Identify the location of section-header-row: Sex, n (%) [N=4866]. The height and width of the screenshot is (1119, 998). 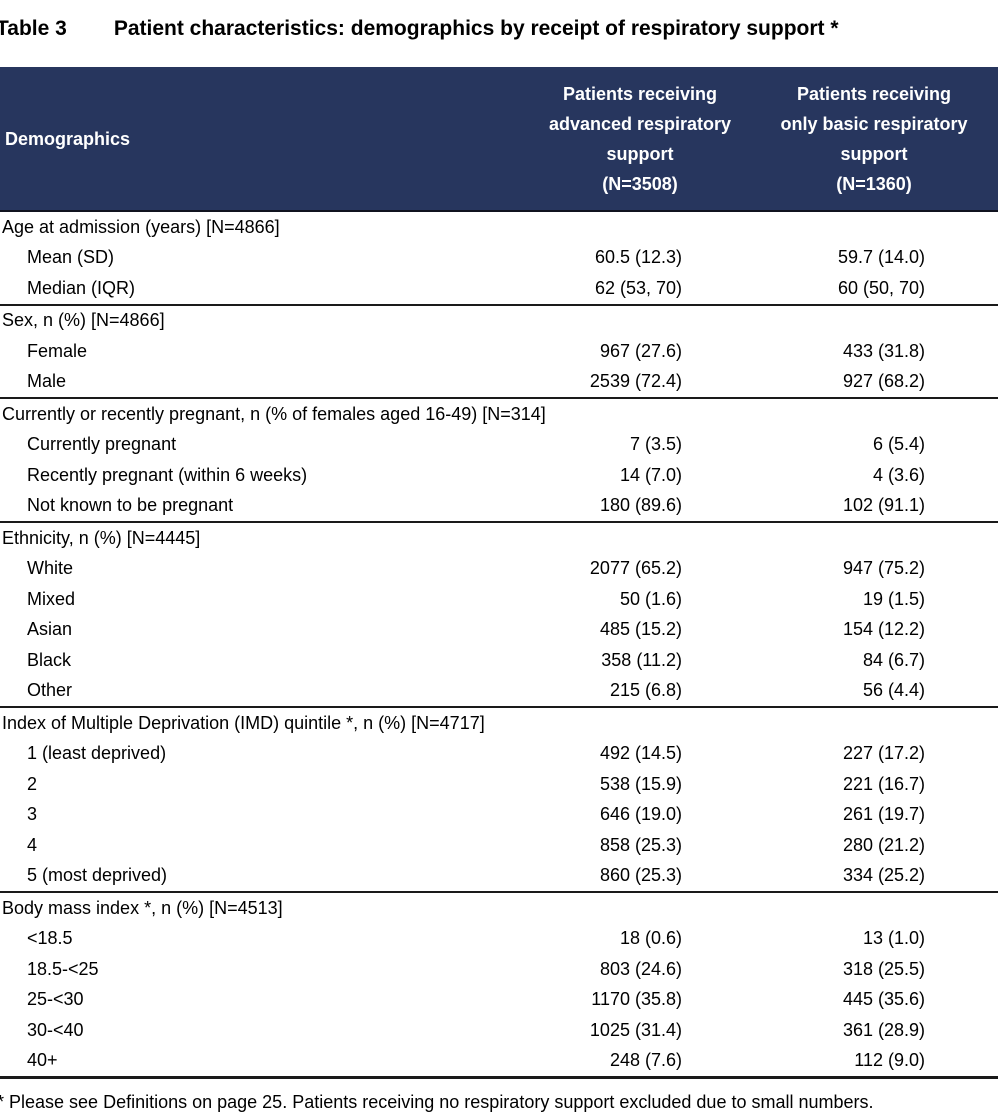
(499, 321).